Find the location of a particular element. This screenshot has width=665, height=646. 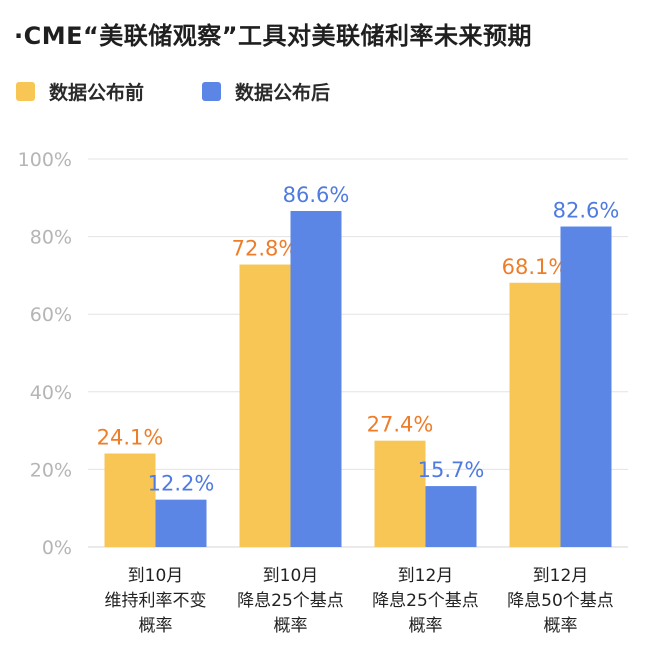

x-tick-label: 降息50个基点 is located at coordinates (560, 601).